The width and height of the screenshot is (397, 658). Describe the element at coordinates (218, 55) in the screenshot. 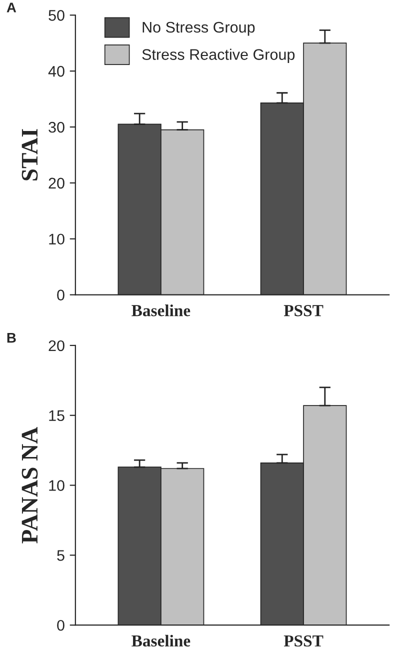

I see `legend-label: Stress Reactive Group` at that location.